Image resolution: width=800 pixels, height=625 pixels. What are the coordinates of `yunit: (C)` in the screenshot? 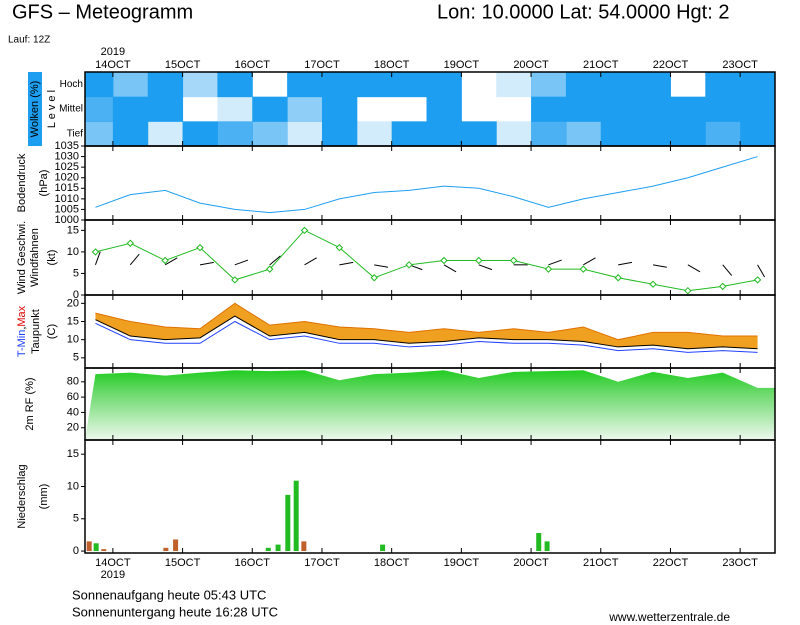 It's located at (52, 331).